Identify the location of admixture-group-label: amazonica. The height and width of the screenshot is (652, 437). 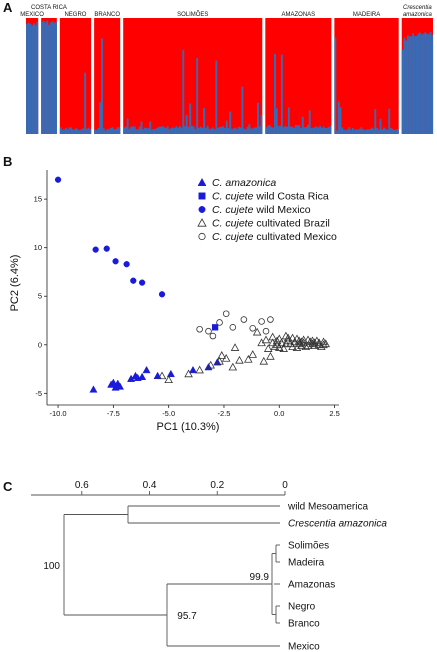
(418, 15).